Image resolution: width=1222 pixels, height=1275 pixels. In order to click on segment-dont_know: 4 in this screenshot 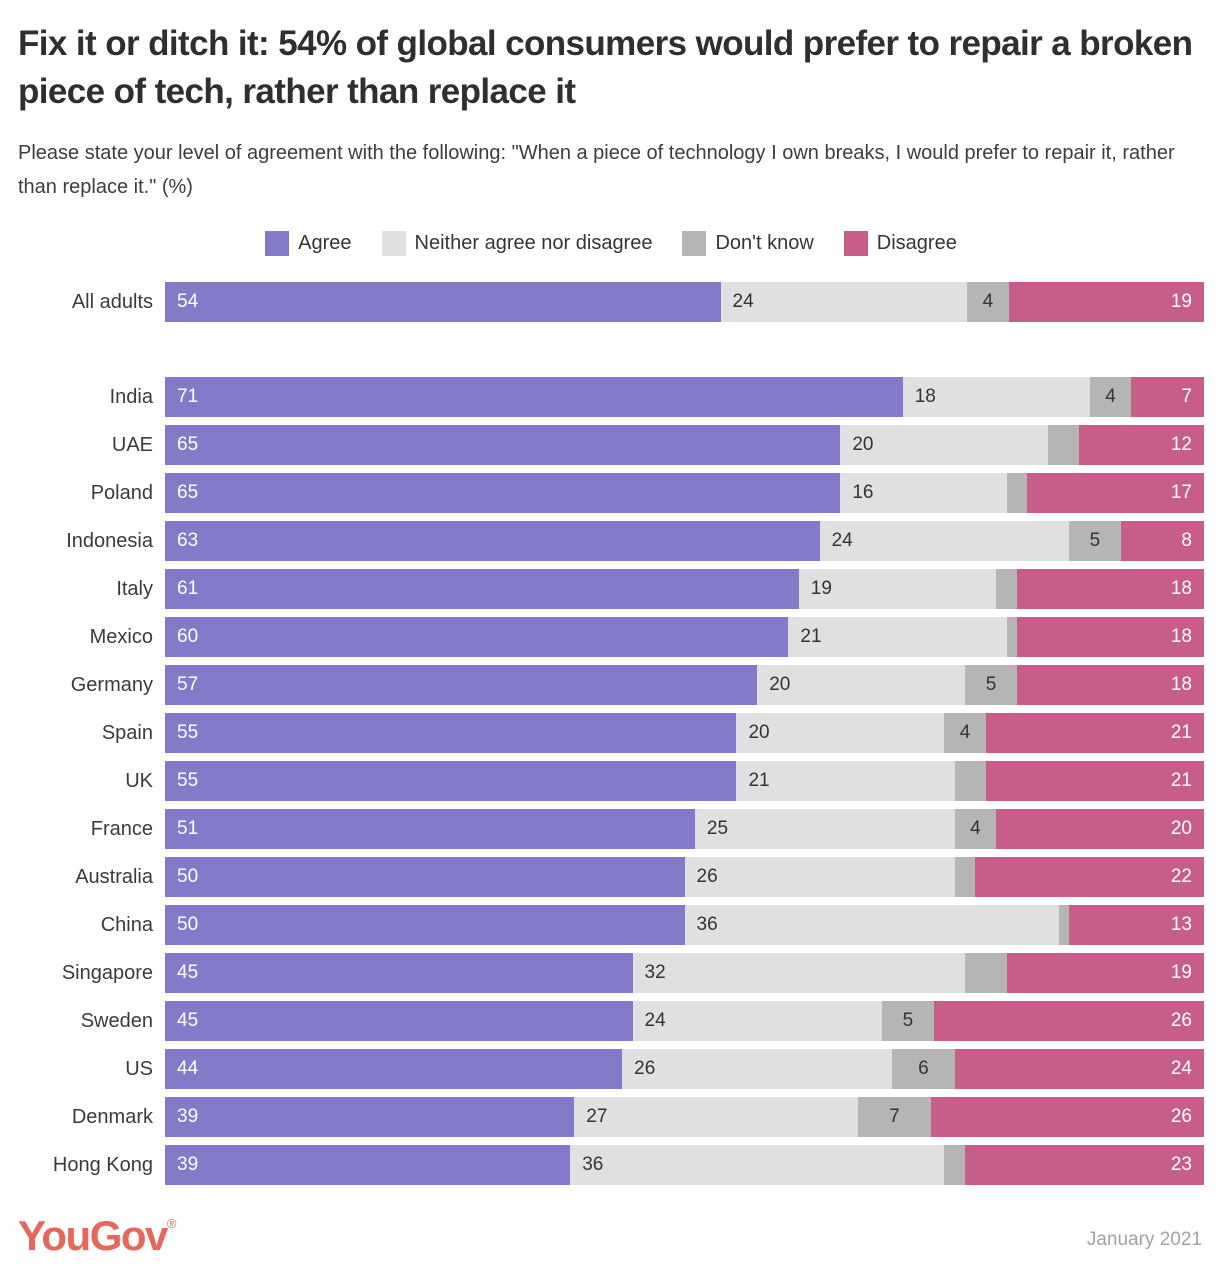, I will do `click(975, 829)`.